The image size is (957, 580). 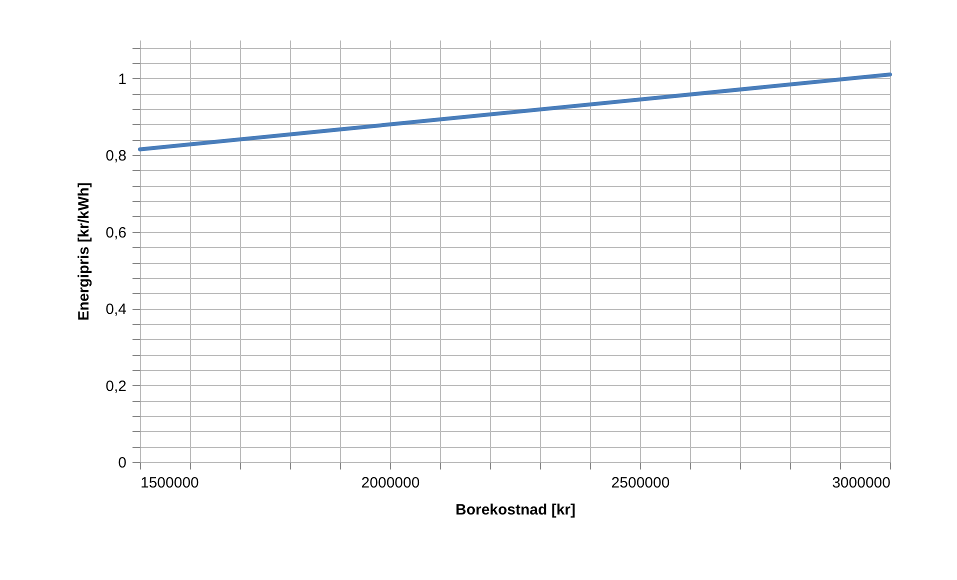 I want to click on y-axis-title: Energipris [kr/kWh], so click(x=84, y=251).